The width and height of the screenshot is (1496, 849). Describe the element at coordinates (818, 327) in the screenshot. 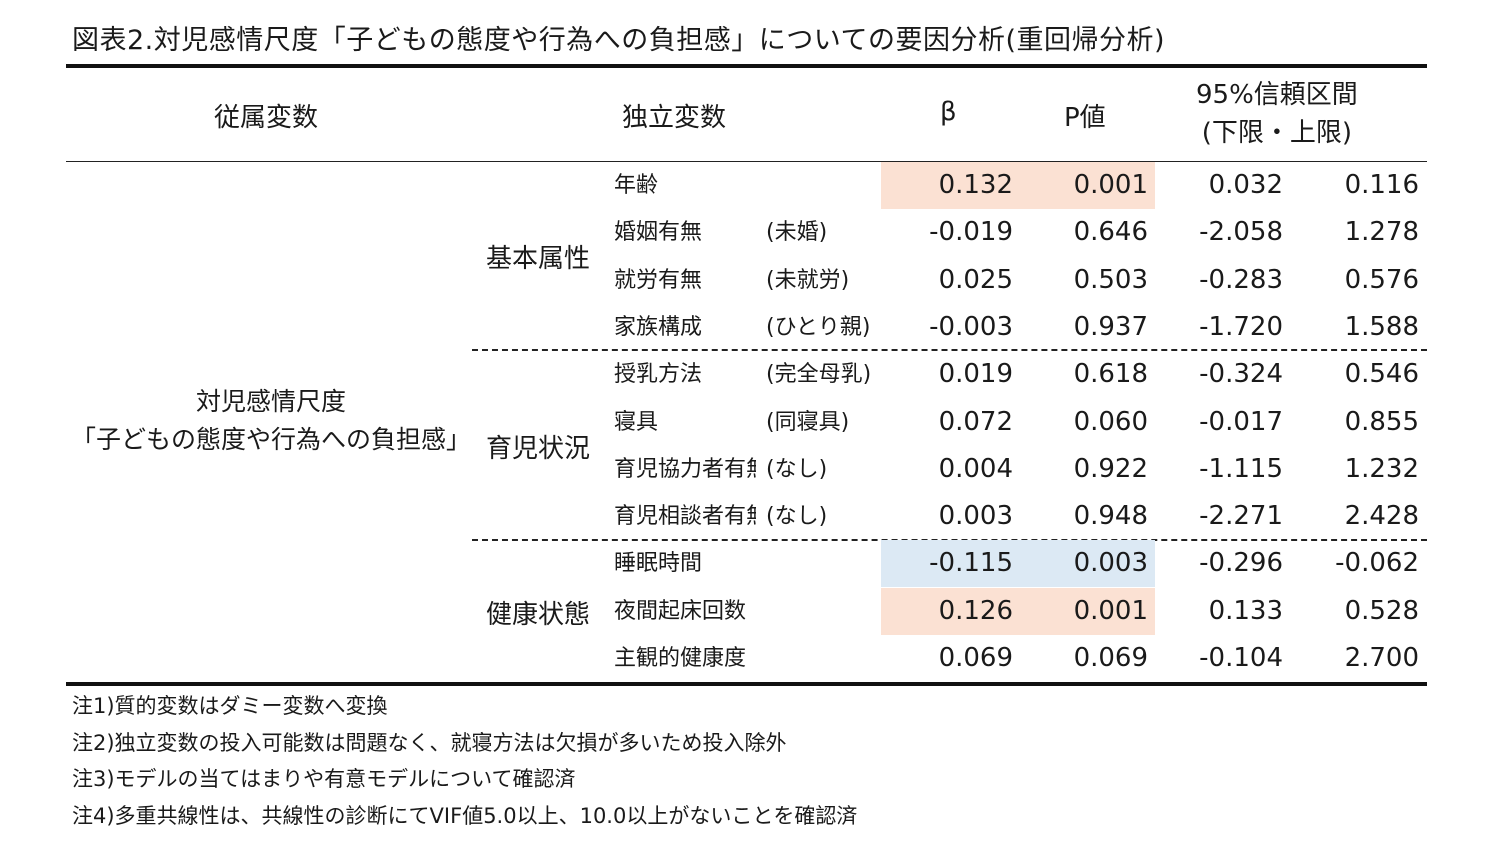

I see `reference-category-cell: (ひとり親)` at that location.